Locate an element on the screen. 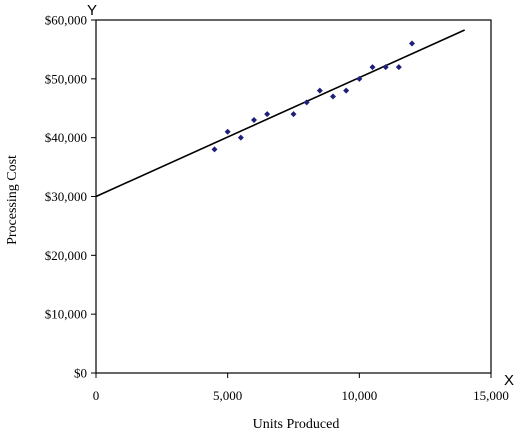  y-axis-title: Processing Cost is located at coordinates (12, 200).